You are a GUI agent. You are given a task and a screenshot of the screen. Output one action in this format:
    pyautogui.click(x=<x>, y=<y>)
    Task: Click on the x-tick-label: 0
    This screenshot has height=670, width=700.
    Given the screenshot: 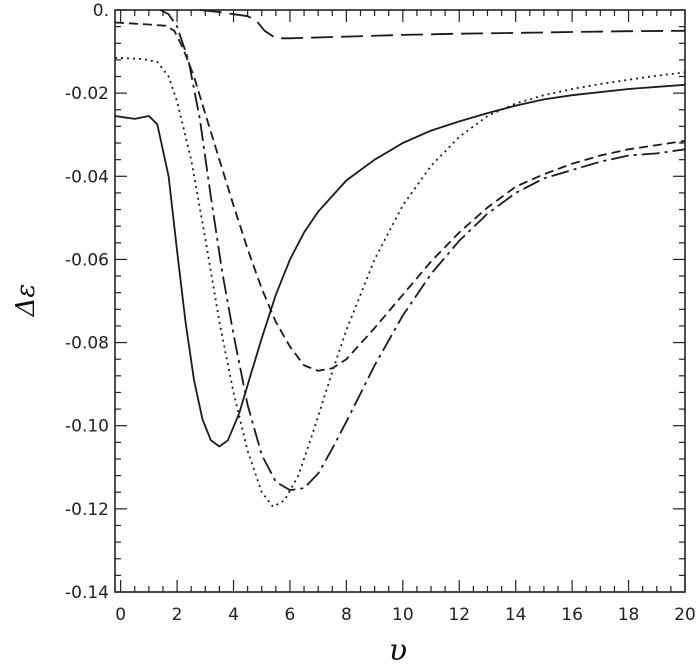 What is the action you would take?
    pyautogui.click(x=120, y=615)
    